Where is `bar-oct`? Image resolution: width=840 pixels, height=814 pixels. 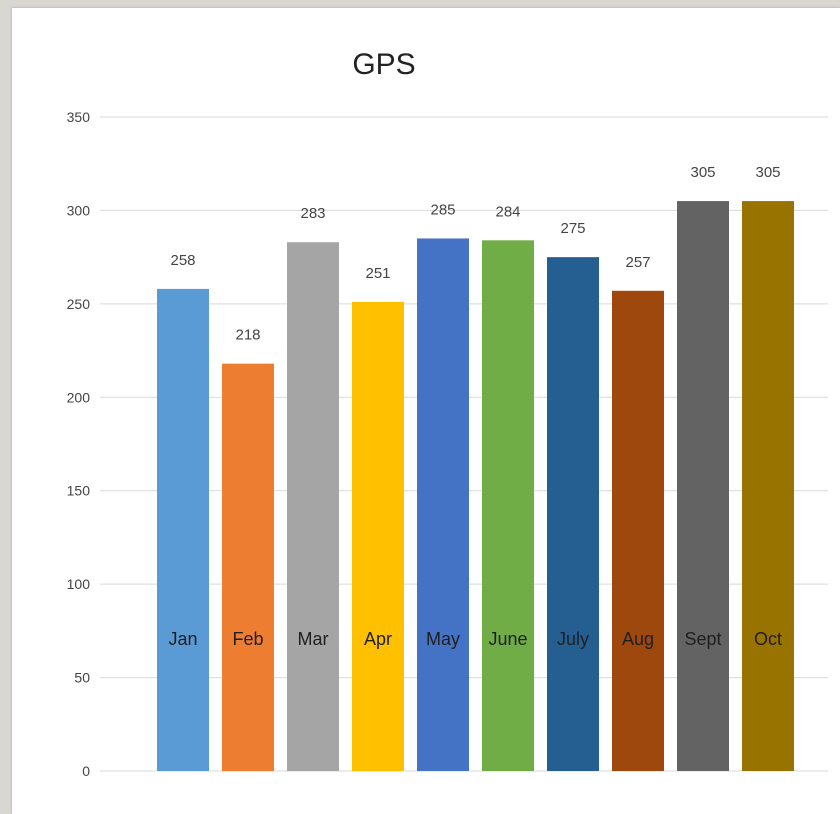
bar-oct is located at coordinates (768, 486).